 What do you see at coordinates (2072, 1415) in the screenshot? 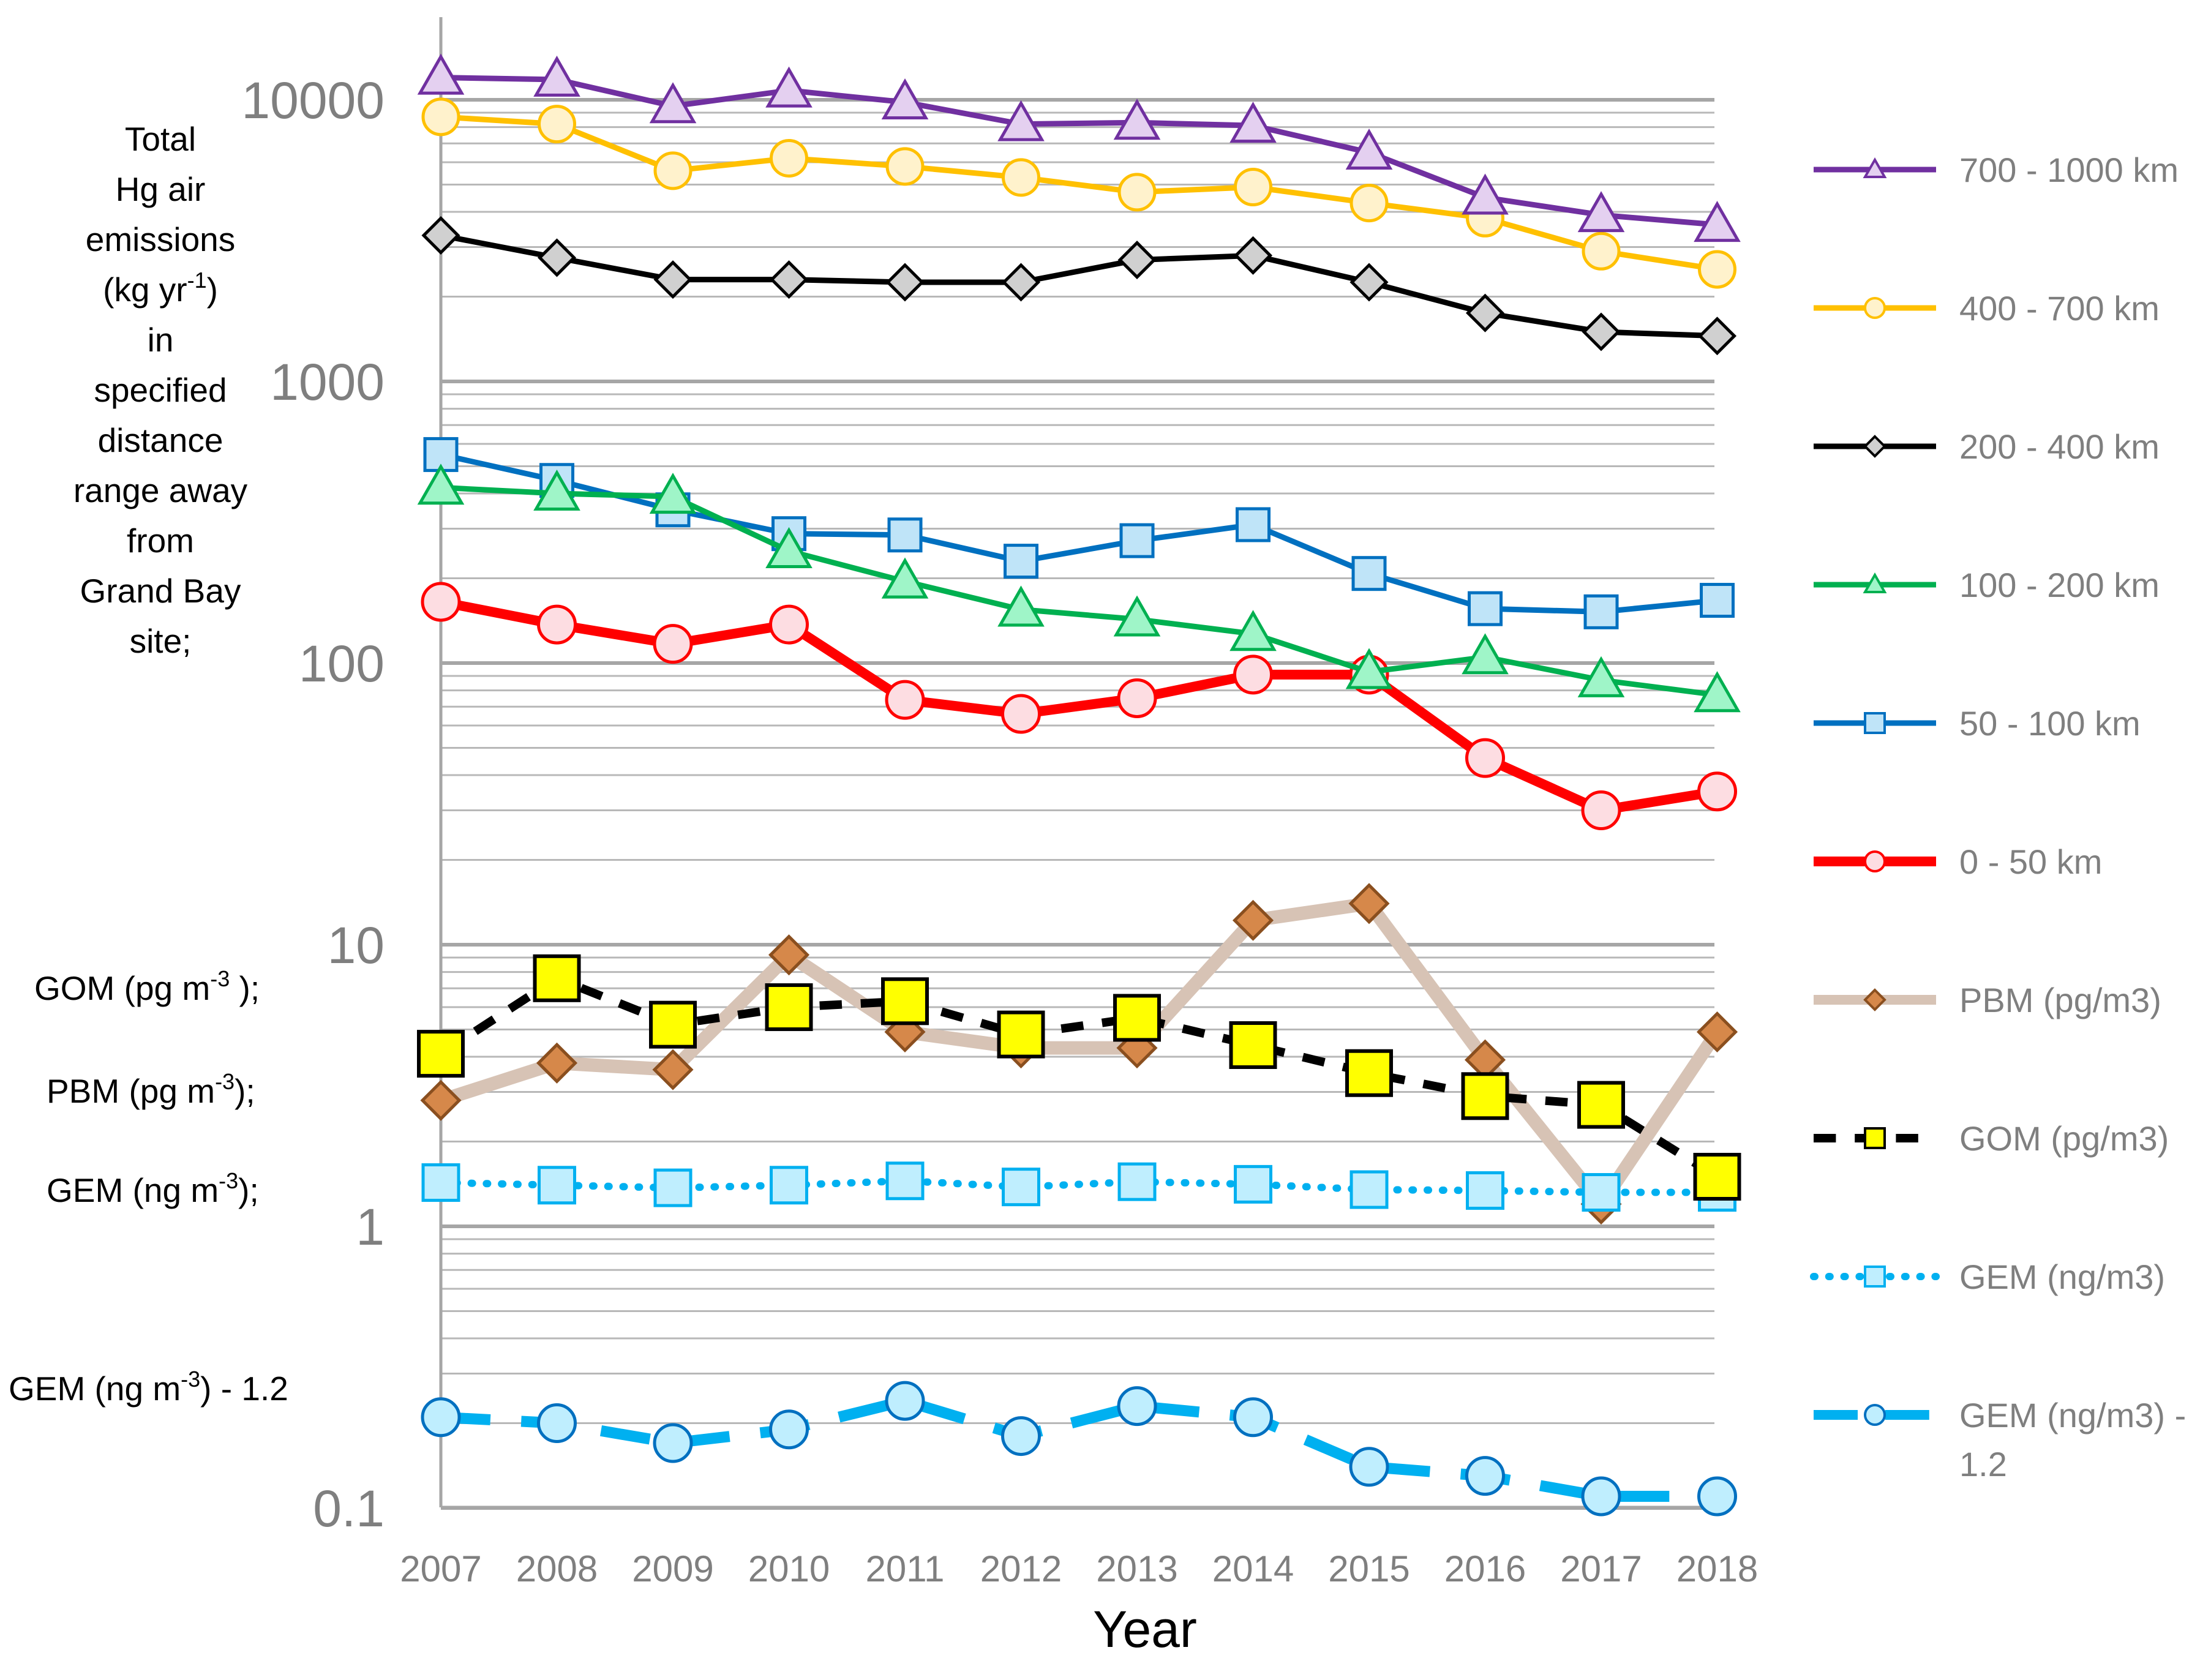
I see `legend-label: GEM (ng/m3) -` at bounding box center [2072, 1415].